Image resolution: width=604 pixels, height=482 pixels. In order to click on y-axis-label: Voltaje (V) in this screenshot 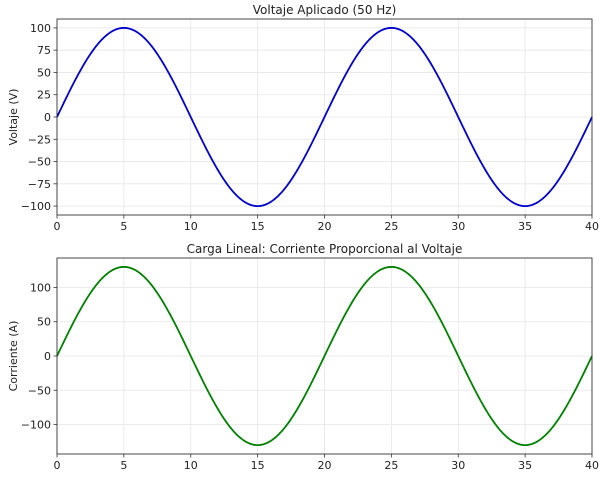, I will do `click(13, 117)`.